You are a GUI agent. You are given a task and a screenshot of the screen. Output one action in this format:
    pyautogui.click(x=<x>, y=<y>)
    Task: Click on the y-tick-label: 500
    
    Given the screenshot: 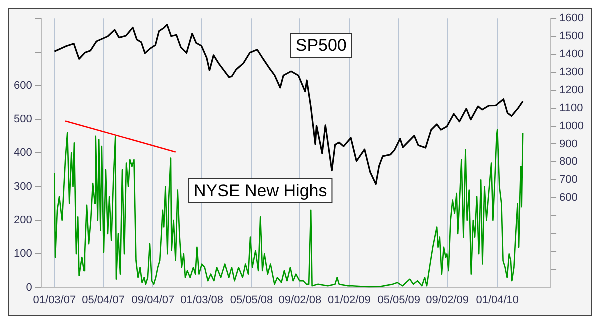 What is the action you would take?
    pyautogui.click(x=23, y=120)
    